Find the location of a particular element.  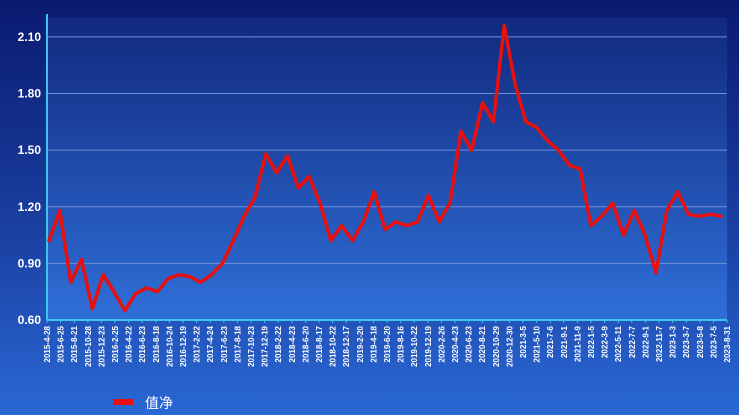

x-tick-label: 2018-8-17 is located at coordinates (319, 343).